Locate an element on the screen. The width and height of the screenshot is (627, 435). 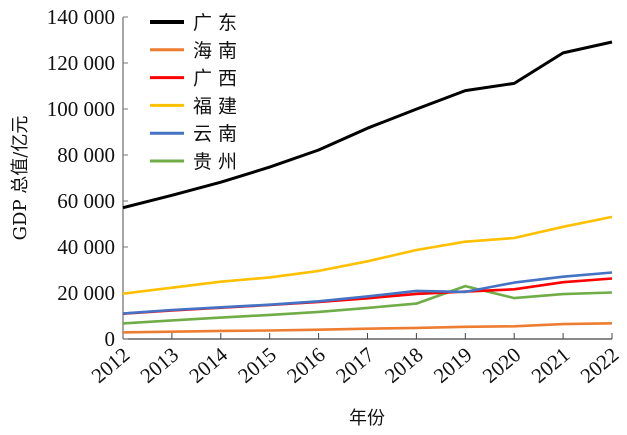
x-tick-label: 2012 is located at coordinates (111, 364).